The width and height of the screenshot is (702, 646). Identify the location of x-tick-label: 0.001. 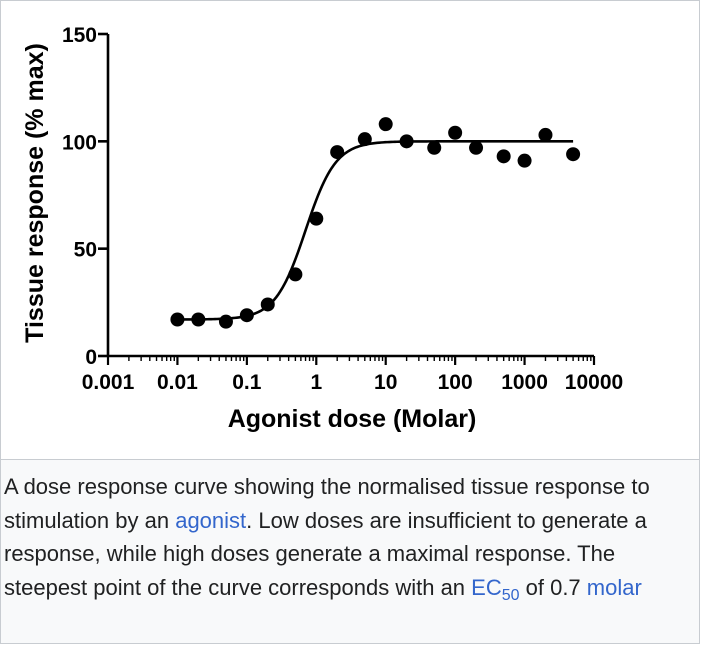
(108, 382).